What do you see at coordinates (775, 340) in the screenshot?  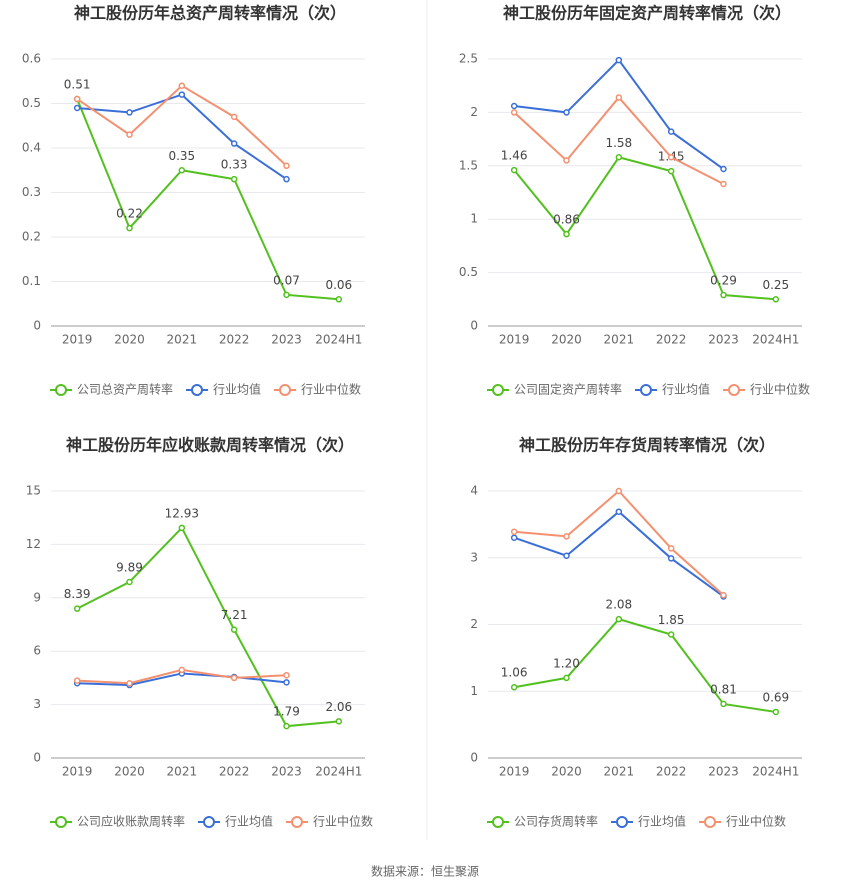 I see `x-tick-label: 2024H1` at bounding box center [775, 340].